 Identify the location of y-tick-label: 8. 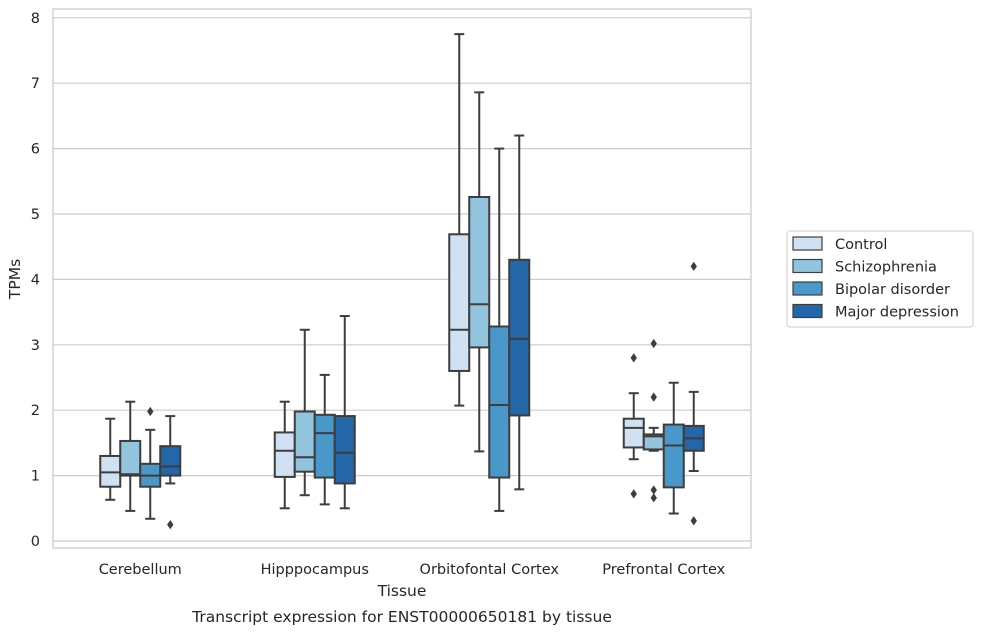
(35, 19).